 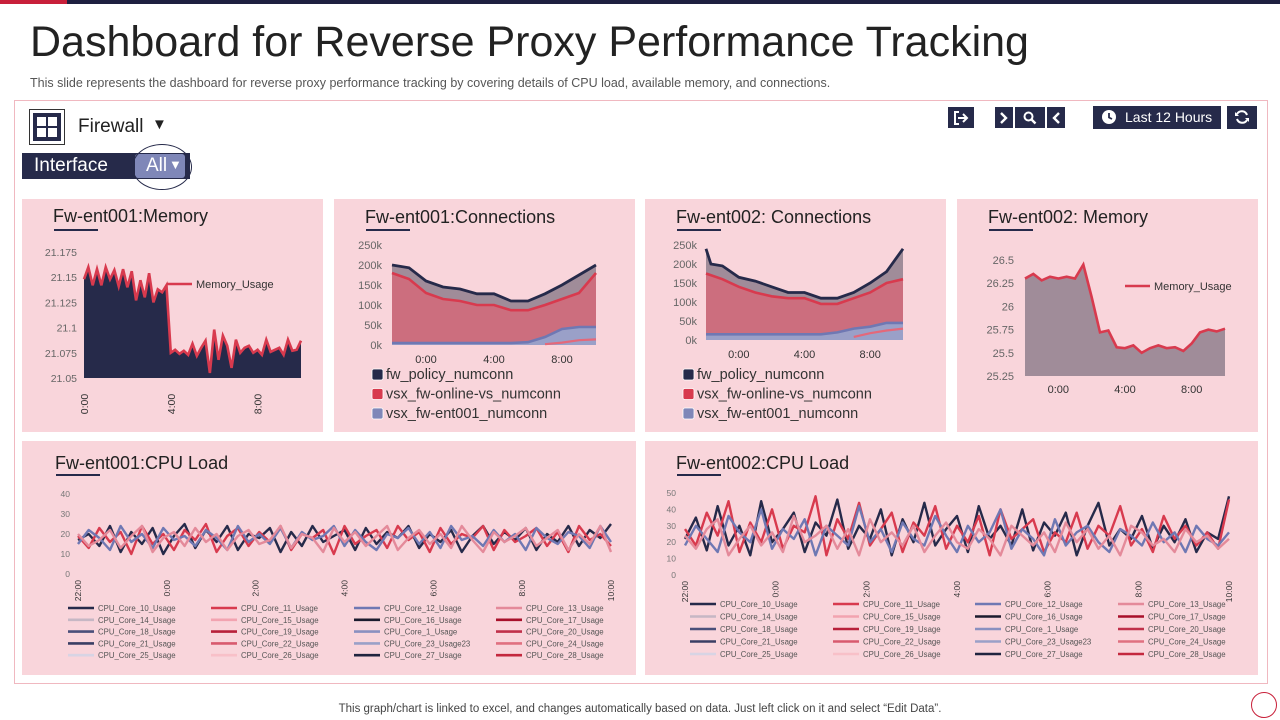 What do you see at coordinates (685, 284) in the screenshot?
I see `y-tick-label: 150k` at bounding box center [685, 284].